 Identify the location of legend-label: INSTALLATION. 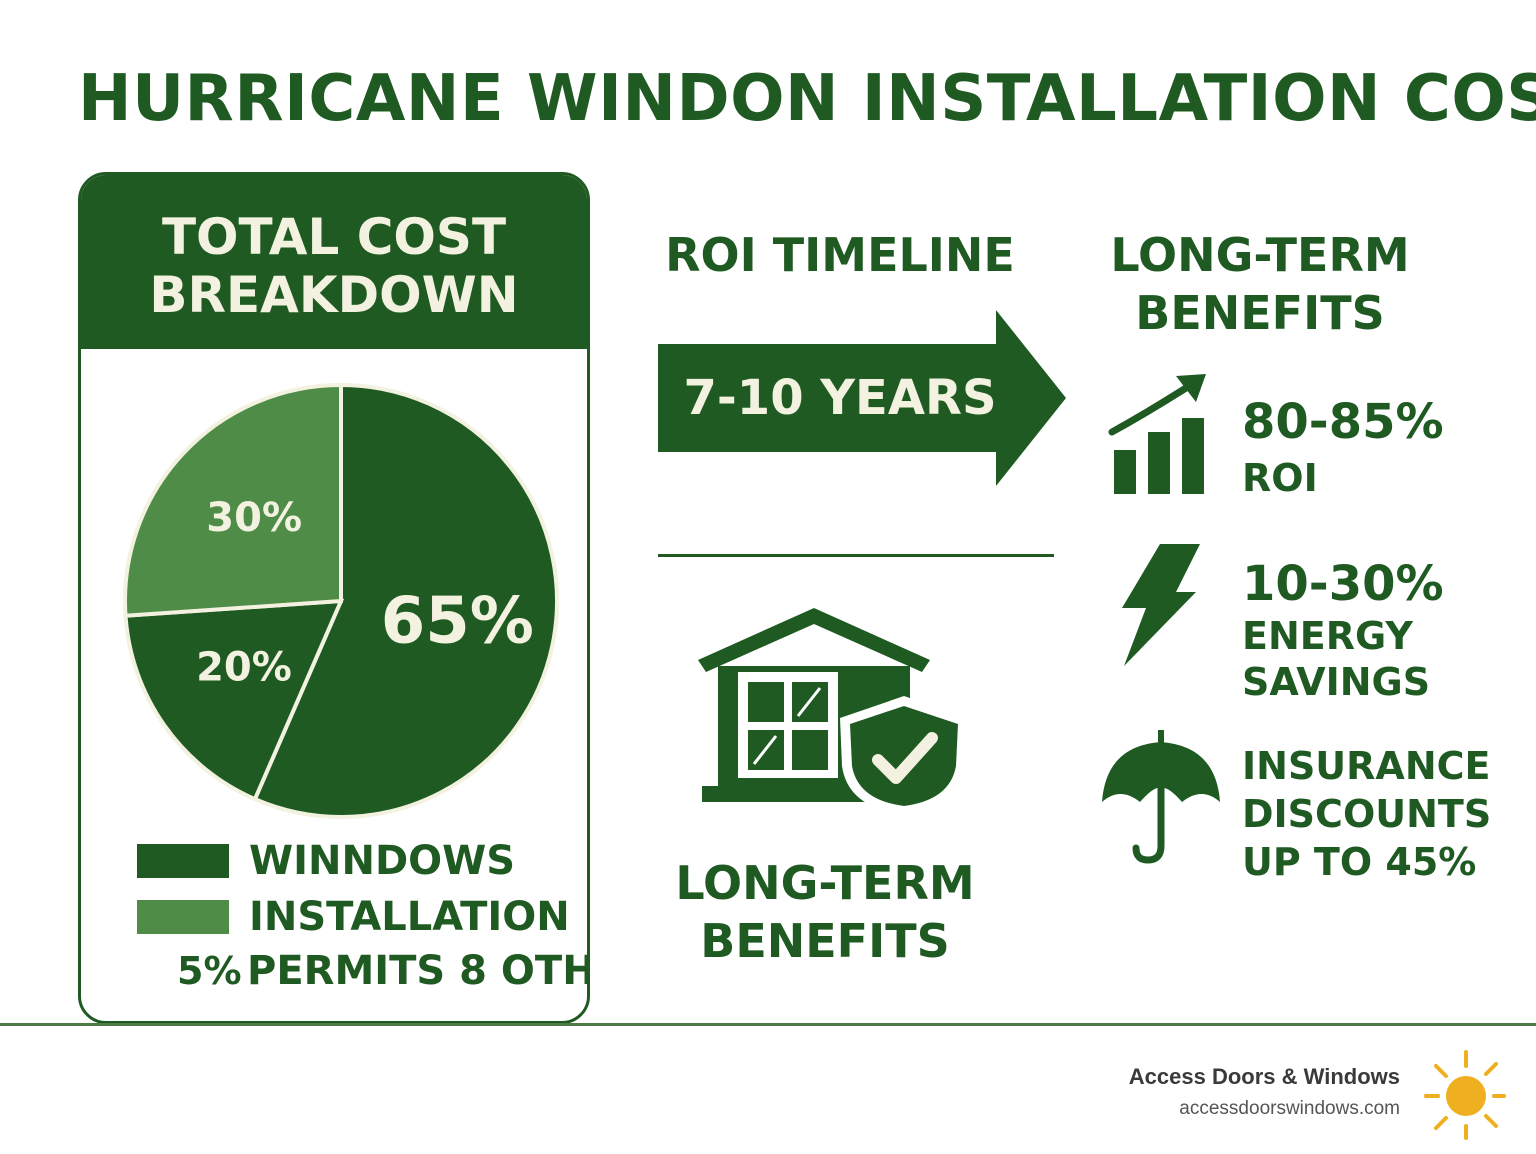
(409, 917).